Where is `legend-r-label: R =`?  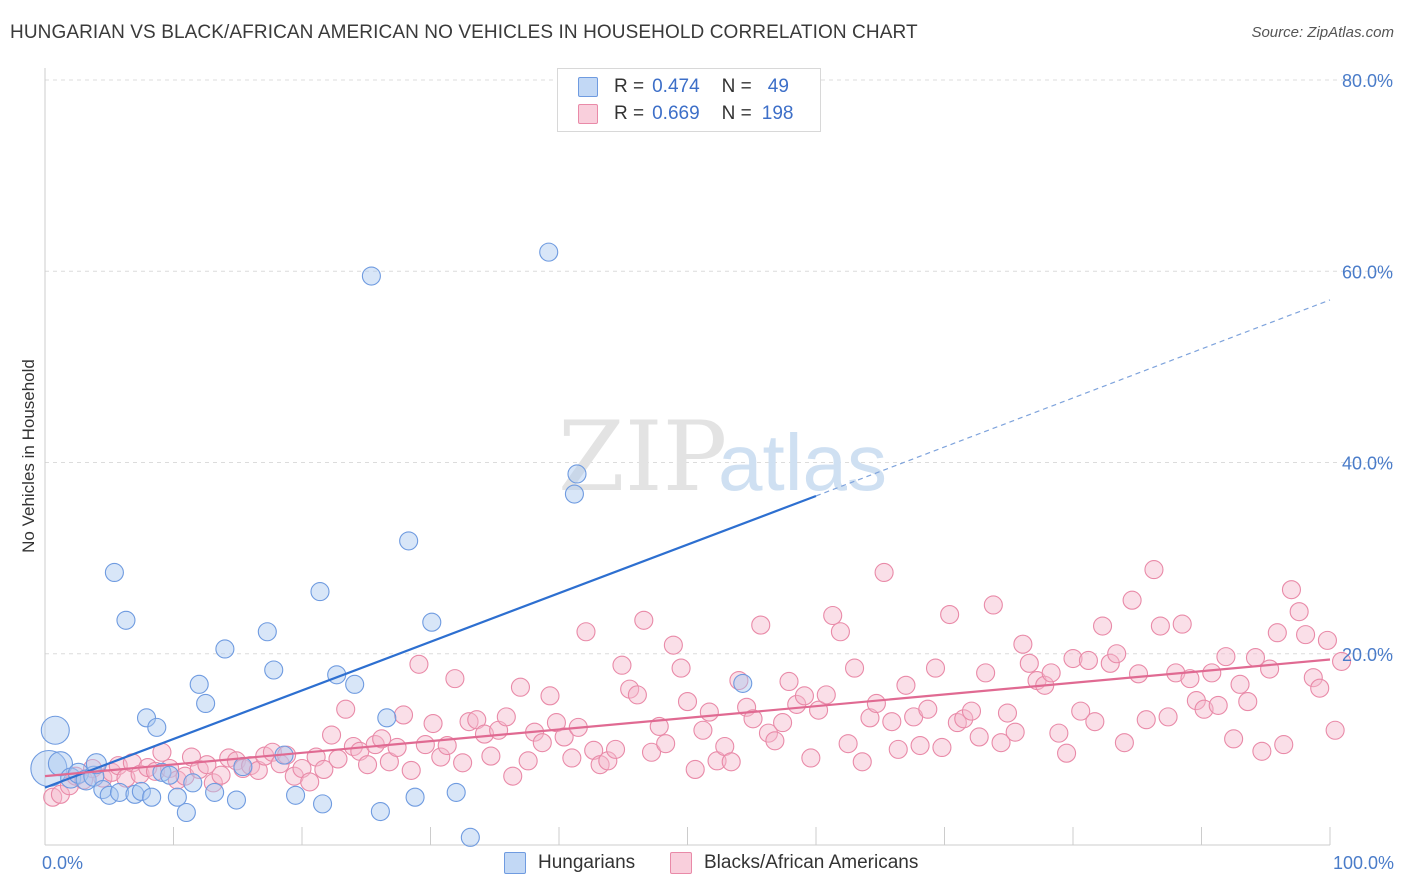 legend-r-label: R = is located at coordinates (629, 113).